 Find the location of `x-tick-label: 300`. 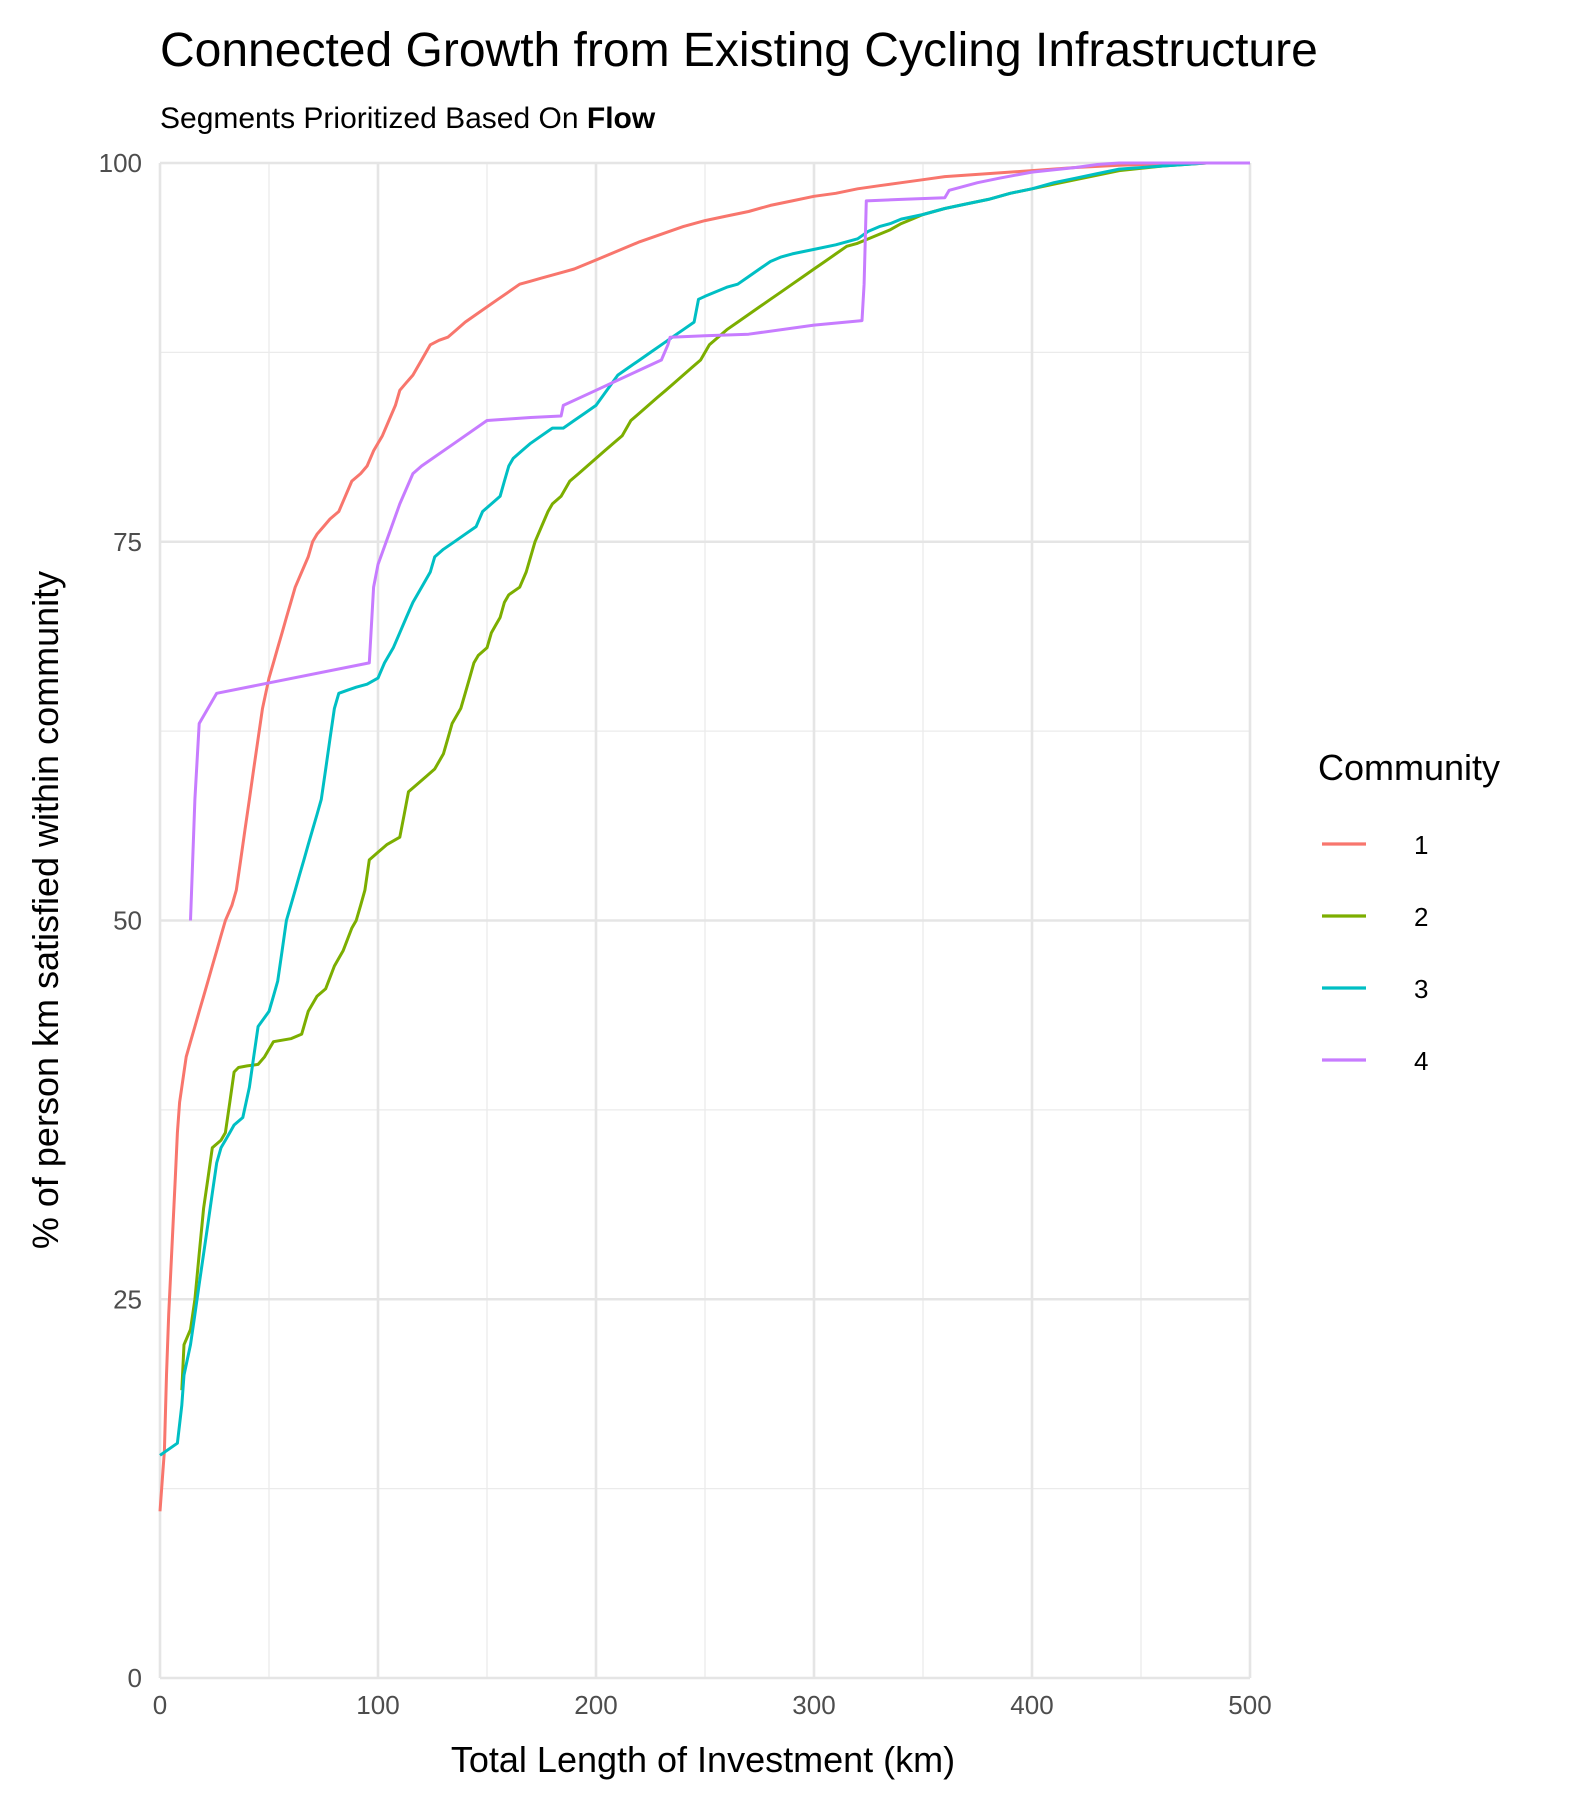

x-tick-label: 300 is located at coordinates (813, 1705).